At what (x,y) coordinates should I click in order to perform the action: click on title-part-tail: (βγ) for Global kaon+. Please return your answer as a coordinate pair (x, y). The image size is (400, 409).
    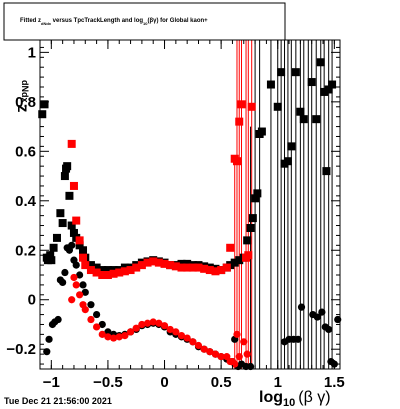
    Looking at the image, I should click on (177, 21).